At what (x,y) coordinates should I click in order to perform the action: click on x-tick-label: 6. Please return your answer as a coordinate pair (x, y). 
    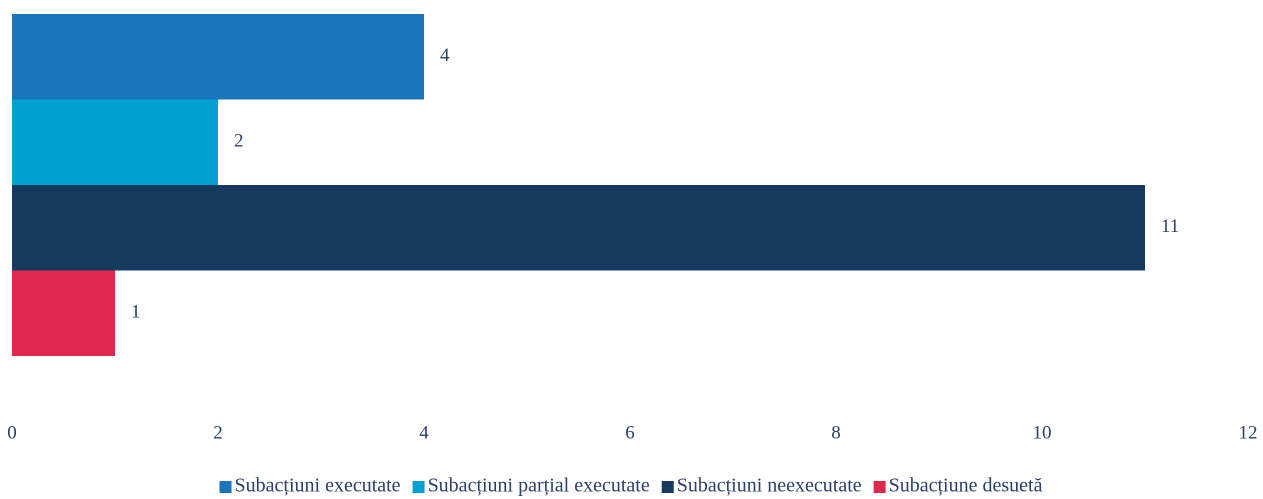
    Looking at the image, I should click on (630, 432).